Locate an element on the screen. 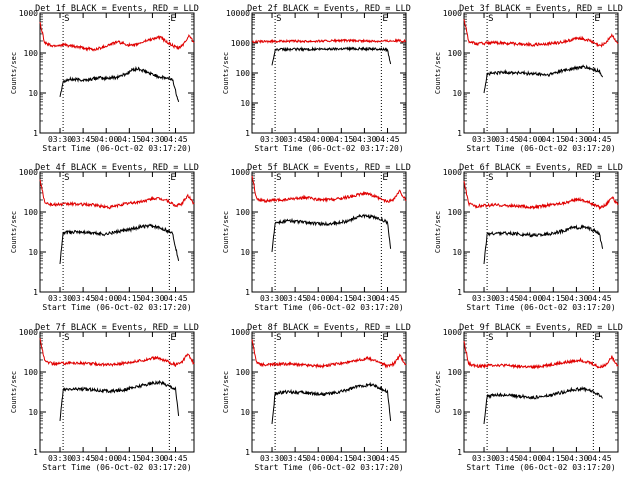 Image resolution: width=640 pixels, height=480 pixels. panel-title: Det 5f BLACK = Events, RED = LLD is located at coordinates (329, 168).